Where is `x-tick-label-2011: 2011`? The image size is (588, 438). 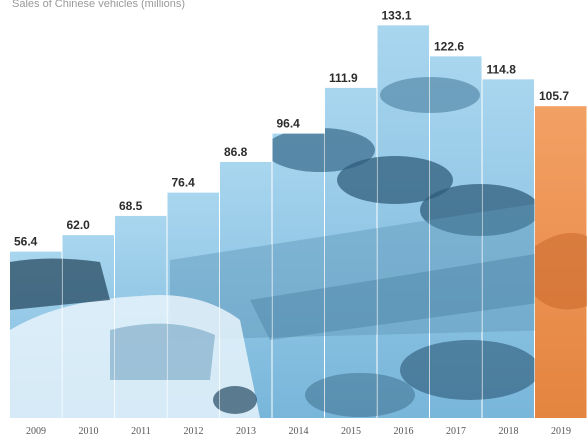 x-tick-label-2011: 2011 is located at coordinates (141, 431).